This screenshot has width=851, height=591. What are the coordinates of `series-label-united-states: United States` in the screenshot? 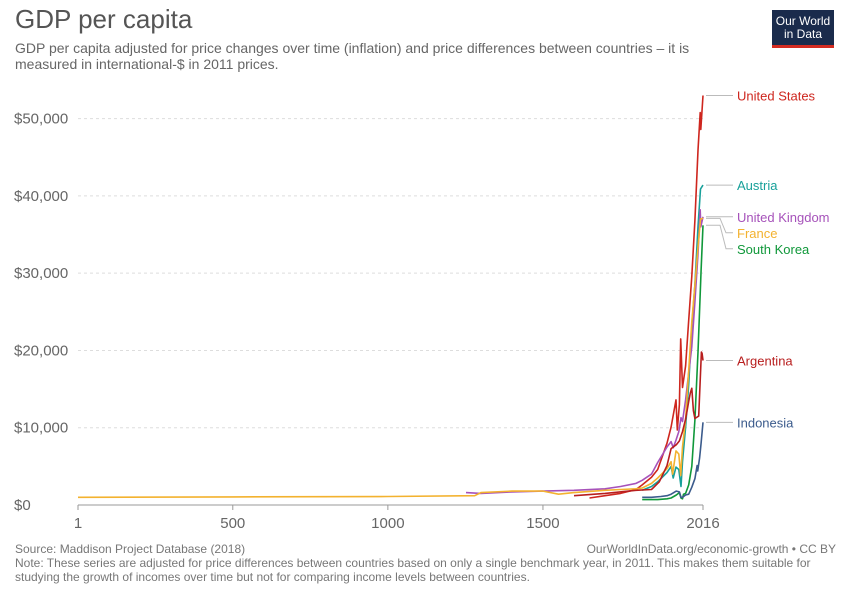 It's located at (776, 95).